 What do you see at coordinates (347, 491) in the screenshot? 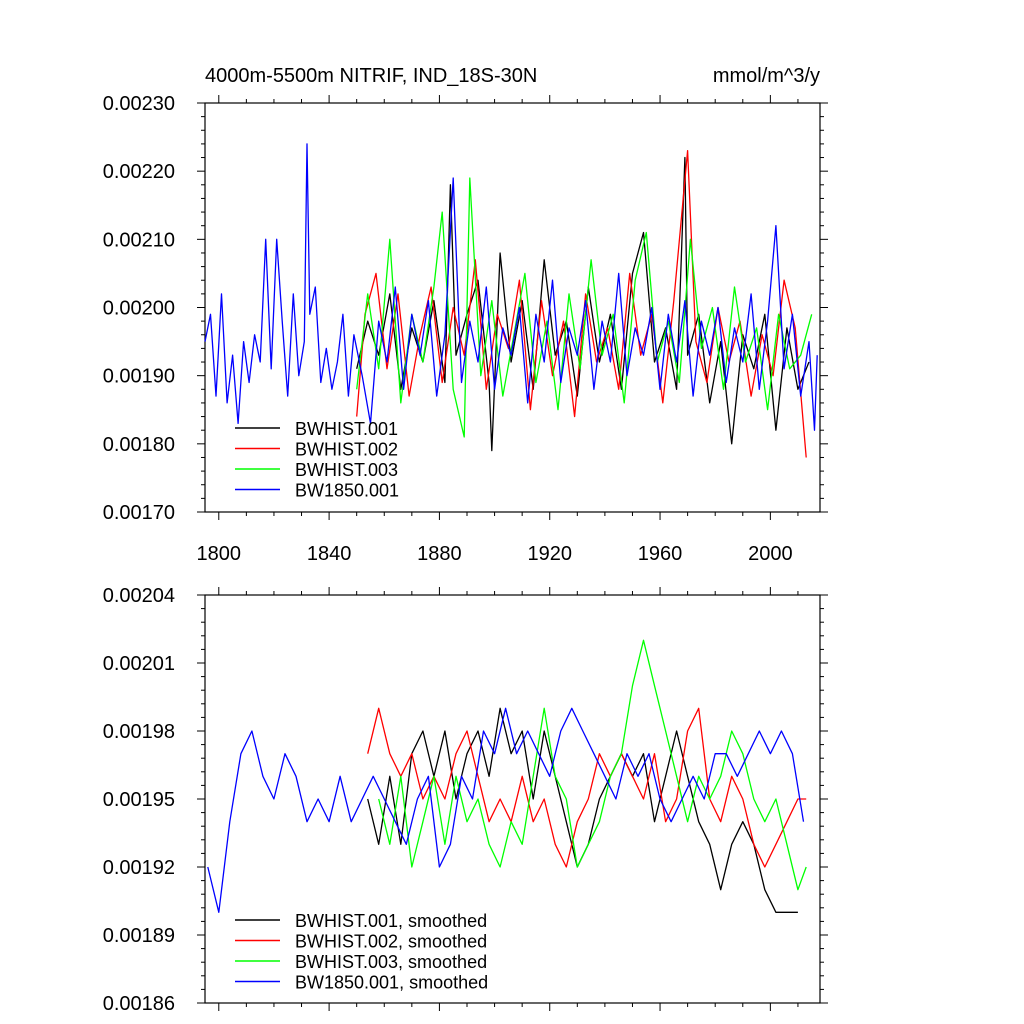
I see `legend-label: BW1850.001` at bounding box center [347, 491].